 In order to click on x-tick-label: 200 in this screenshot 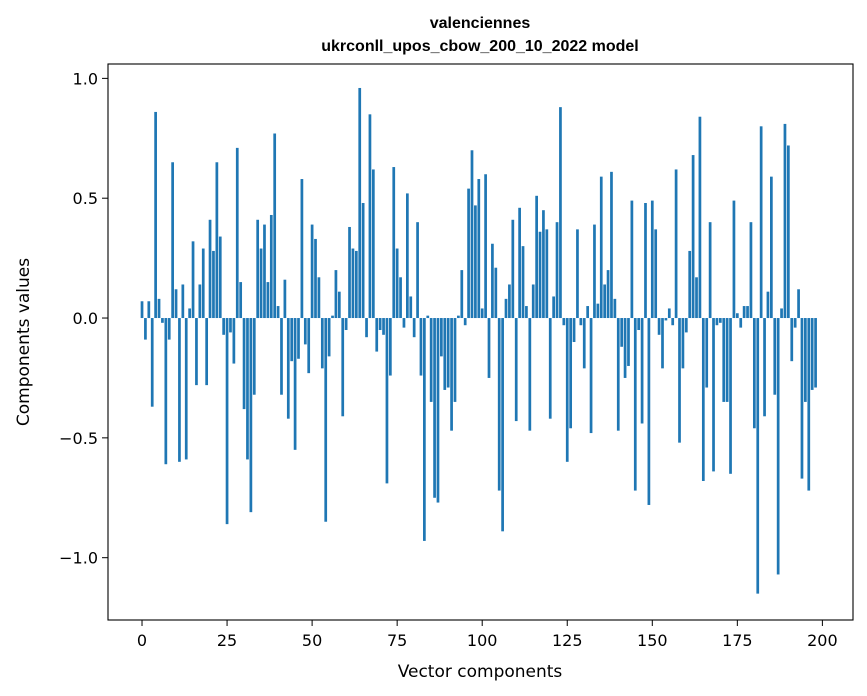, I will do `click(822, 640)`.